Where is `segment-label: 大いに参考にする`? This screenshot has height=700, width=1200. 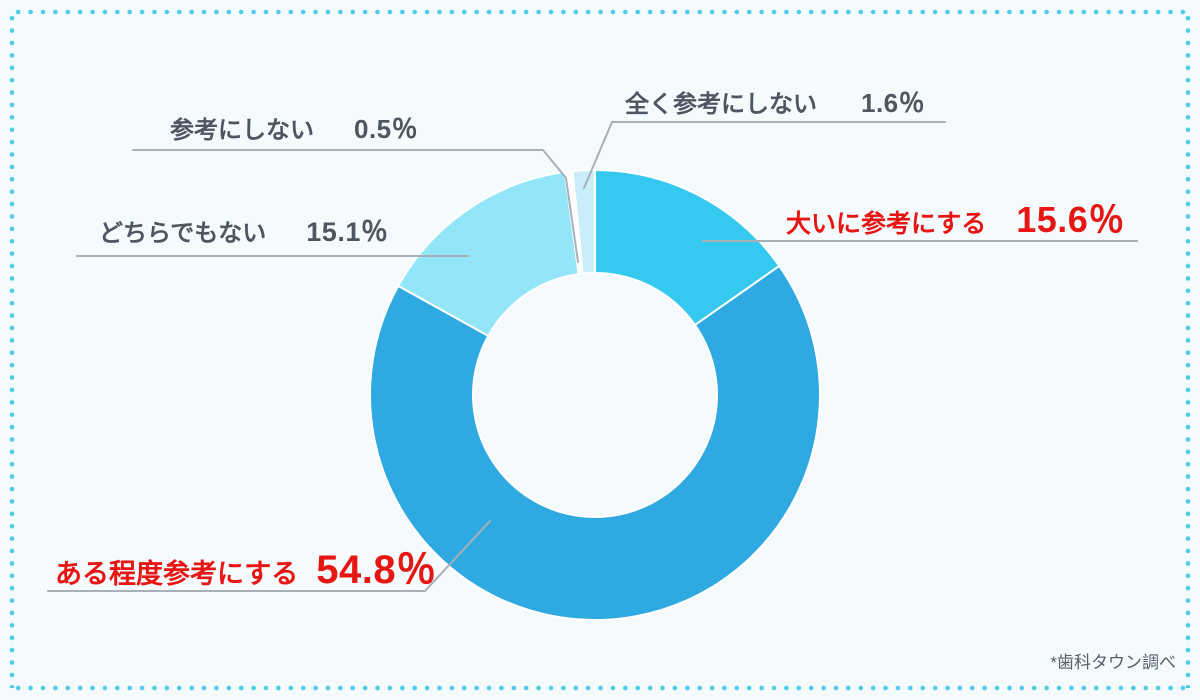 segment-label: 大いに参考にする is located at coordinates (886, 224).